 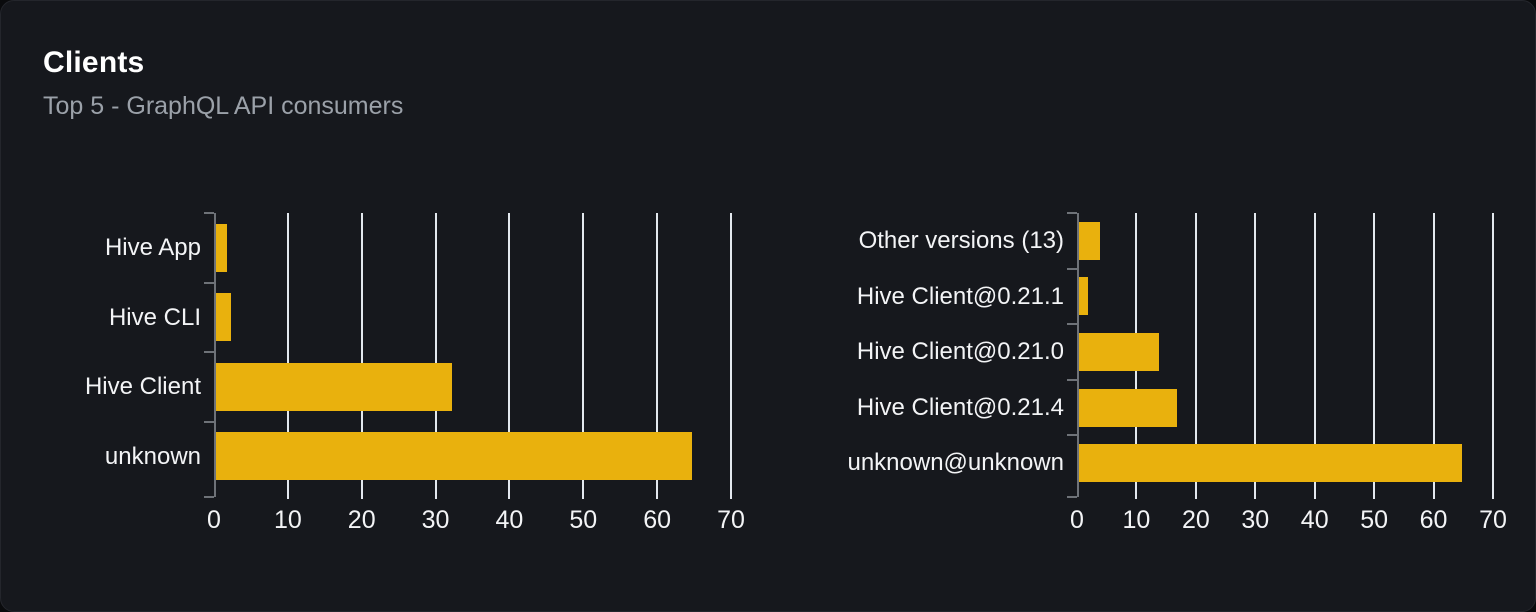 What do you see at coordinates (960, 296) in the screenshot?
I see `category-label: Hive Client@0.21.1` at bounding box center [960, 296].